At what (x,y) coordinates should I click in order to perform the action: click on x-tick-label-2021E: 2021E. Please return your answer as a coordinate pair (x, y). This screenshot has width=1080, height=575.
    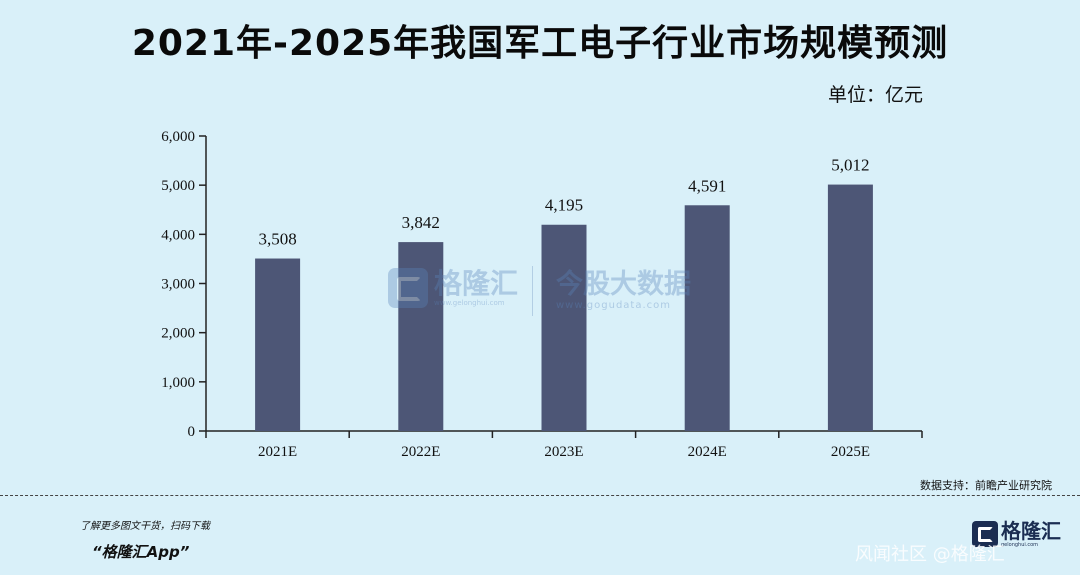
    Looking at the image, I should click on (277, 452).